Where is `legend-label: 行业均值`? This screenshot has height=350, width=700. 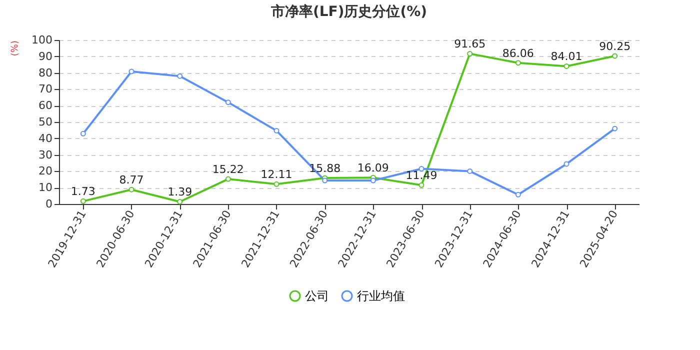 legend-label: 行业均值 is located at coordinates (381, 296).